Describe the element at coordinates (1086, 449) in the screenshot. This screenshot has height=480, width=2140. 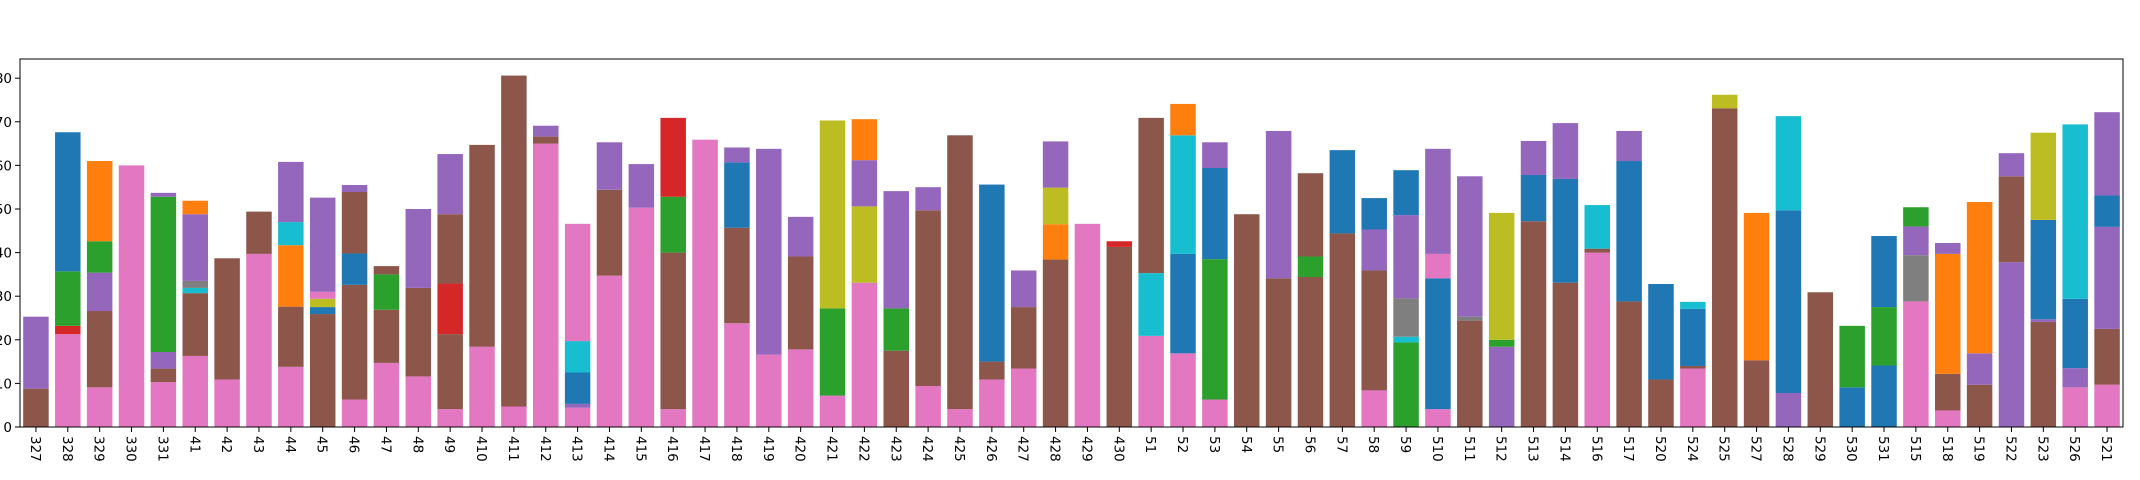
I see `x-tick-label: 429` at that location.